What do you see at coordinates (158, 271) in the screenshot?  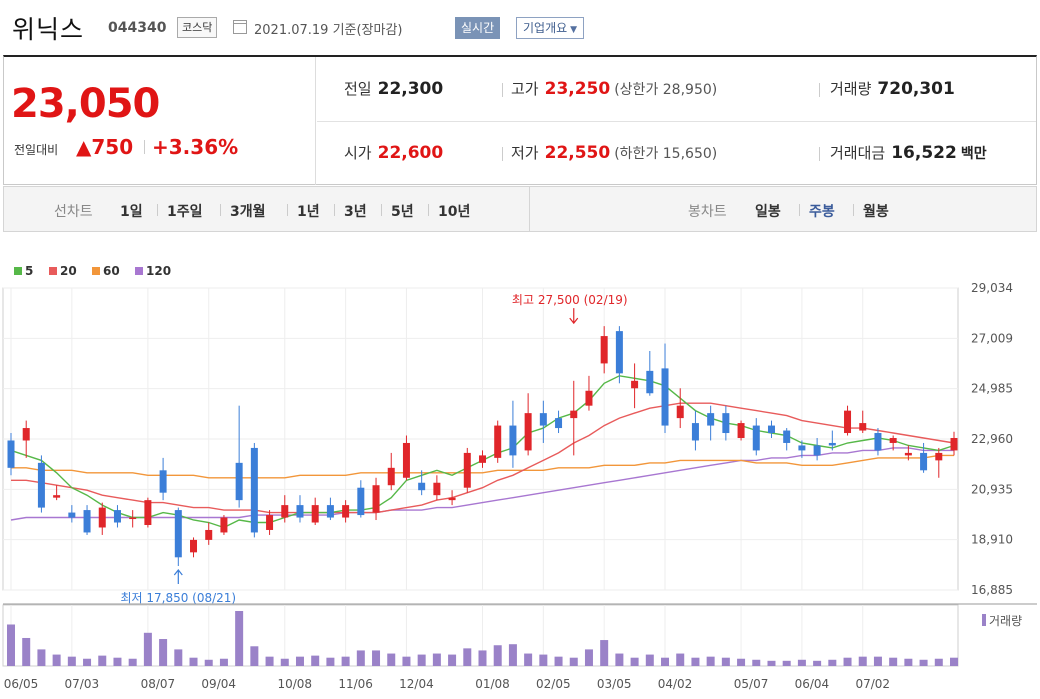 I see `legend-label: 120` at bounding box center [158, 271].